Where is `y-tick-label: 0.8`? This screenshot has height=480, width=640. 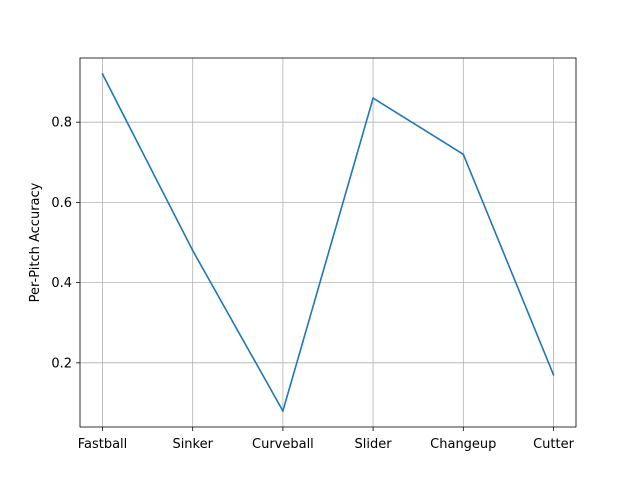
y-tick-label: 0.8 is located at coordinates (61, 123).